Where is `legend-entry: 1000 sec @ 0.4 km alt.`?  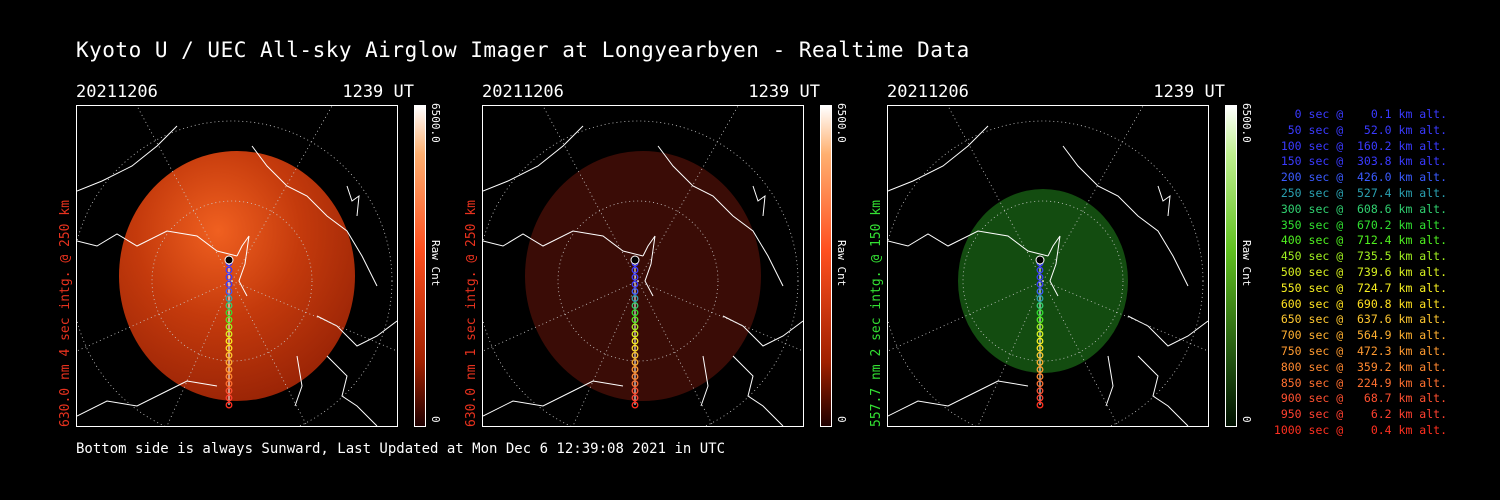 legend-entry: 1000 sec @ 0.4 km alt. is located at coordinates (1360, 429).